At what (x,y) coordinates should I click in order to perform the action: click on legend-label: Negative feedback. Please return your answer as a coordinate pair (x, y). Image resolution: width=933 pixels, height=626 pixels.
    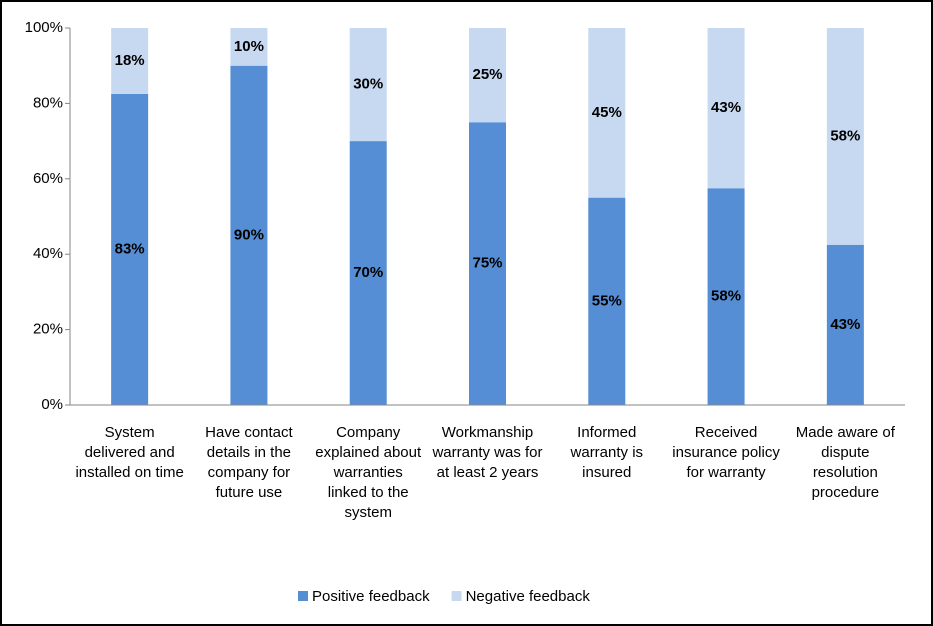
    Looking at the image, I should click on (528, 596).